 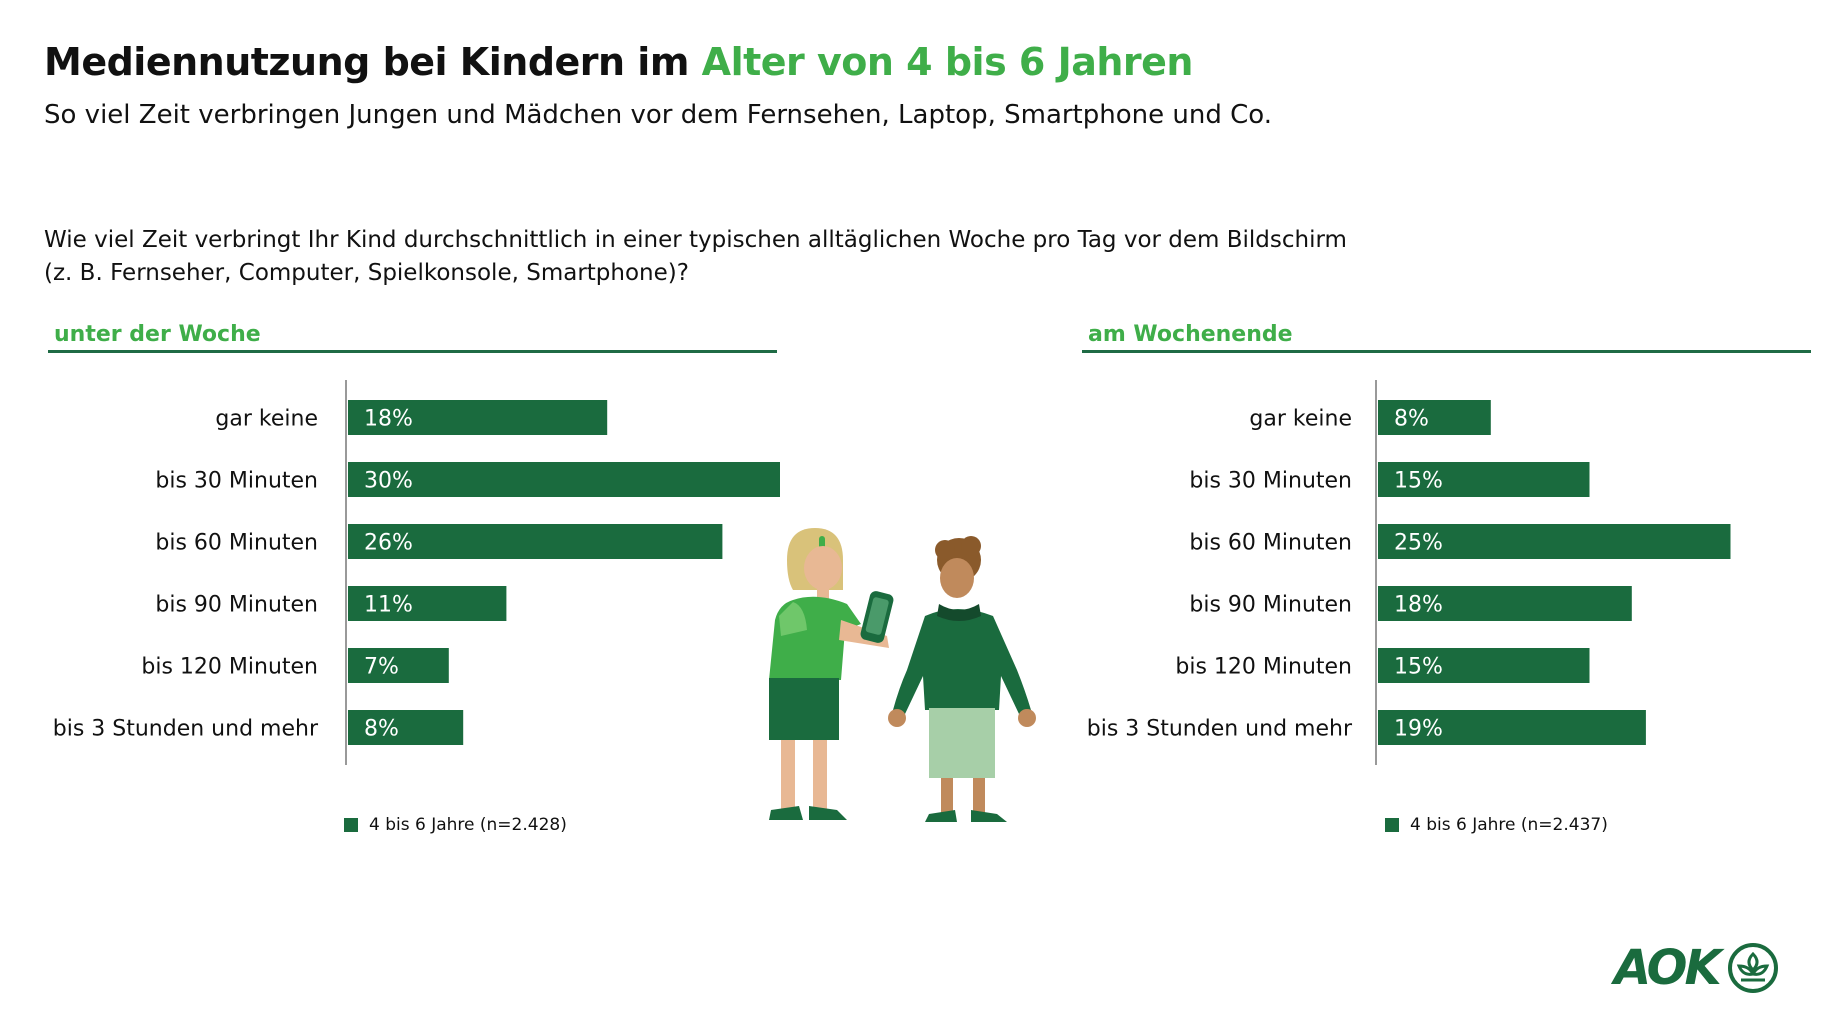 What do you see at coordinates (947, 62) in the screenshot?
I see `title-accent: Alter von 4 bis 6 Jahren` at bounding box center [947, 62].